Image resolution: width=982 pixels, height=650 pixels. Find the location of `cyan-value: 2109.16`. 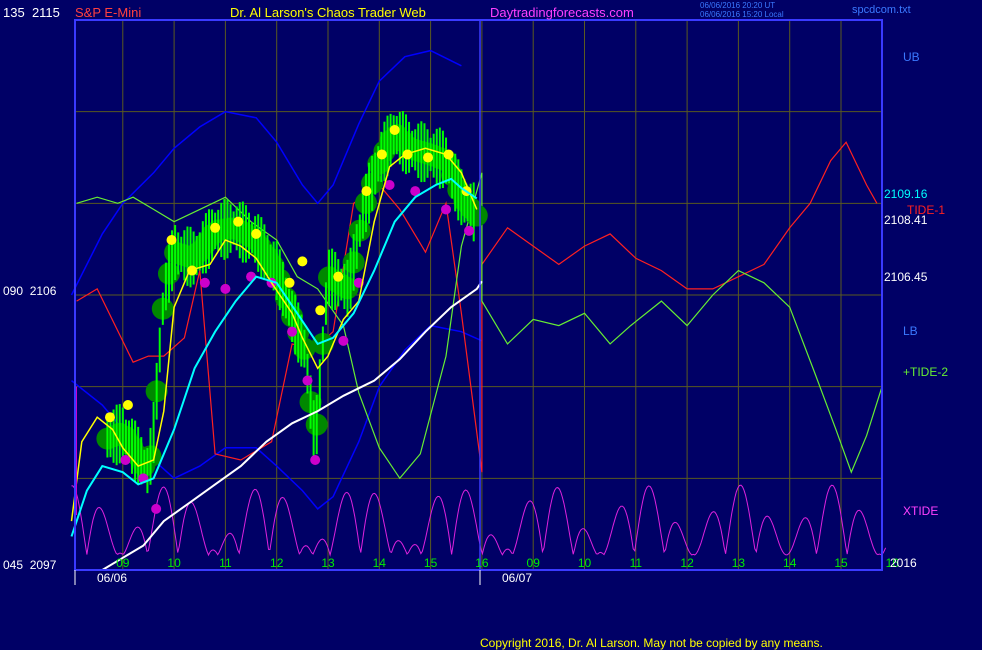

cyan-value: 2109.16 is located at coordinates (906, 194).